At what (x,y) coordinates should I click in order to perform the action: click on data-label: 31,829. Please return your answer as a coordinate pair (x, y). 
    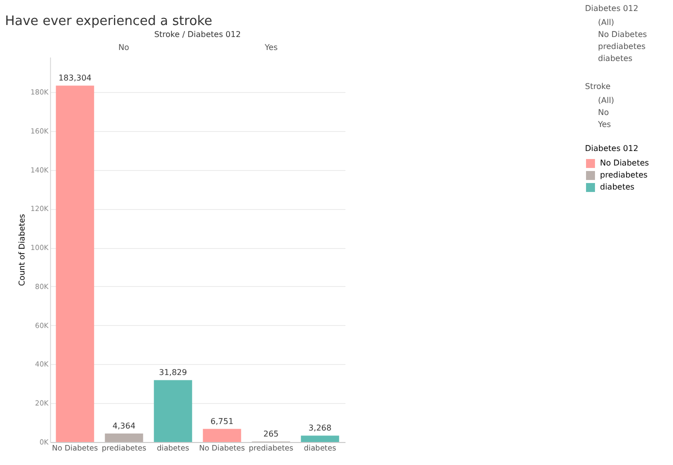
    Looking at the image, I should click on (173, 373).